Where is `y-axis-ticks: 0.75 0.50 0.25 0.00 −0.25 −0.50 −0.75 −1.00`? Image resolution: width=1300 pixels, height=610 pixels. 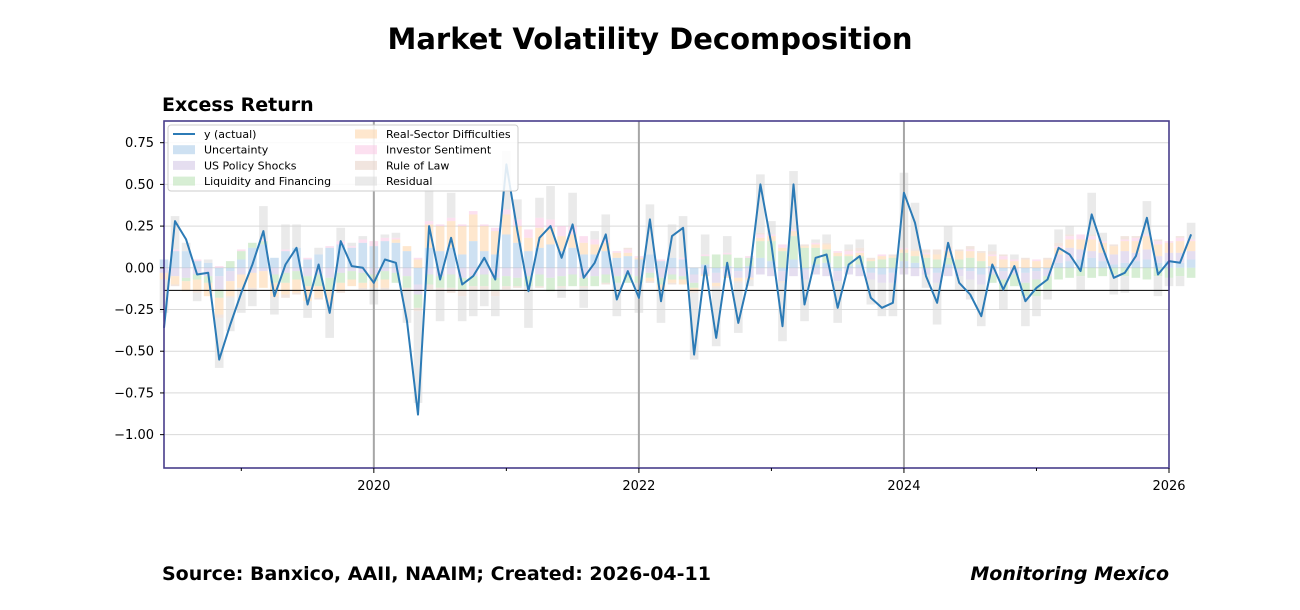
y-axis-ticks: 0.75 0.50 0.25 0.00 −0.25 −0.50 −0.75 −1.00 is located at coordinates (139, 289).